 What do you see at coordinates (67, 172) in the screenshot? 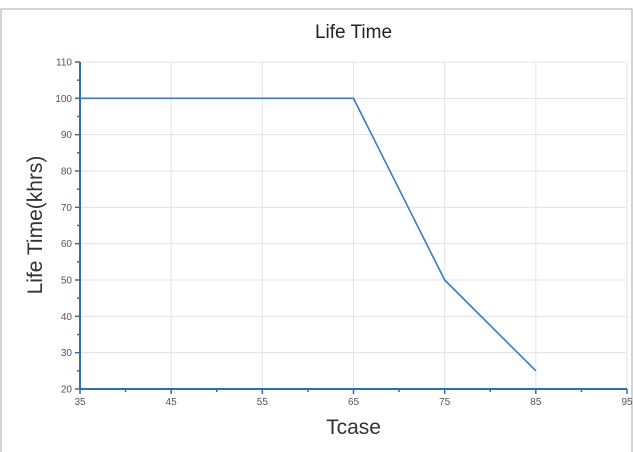
I see `y-tick-label: 80` at bounding box center [67, 172].